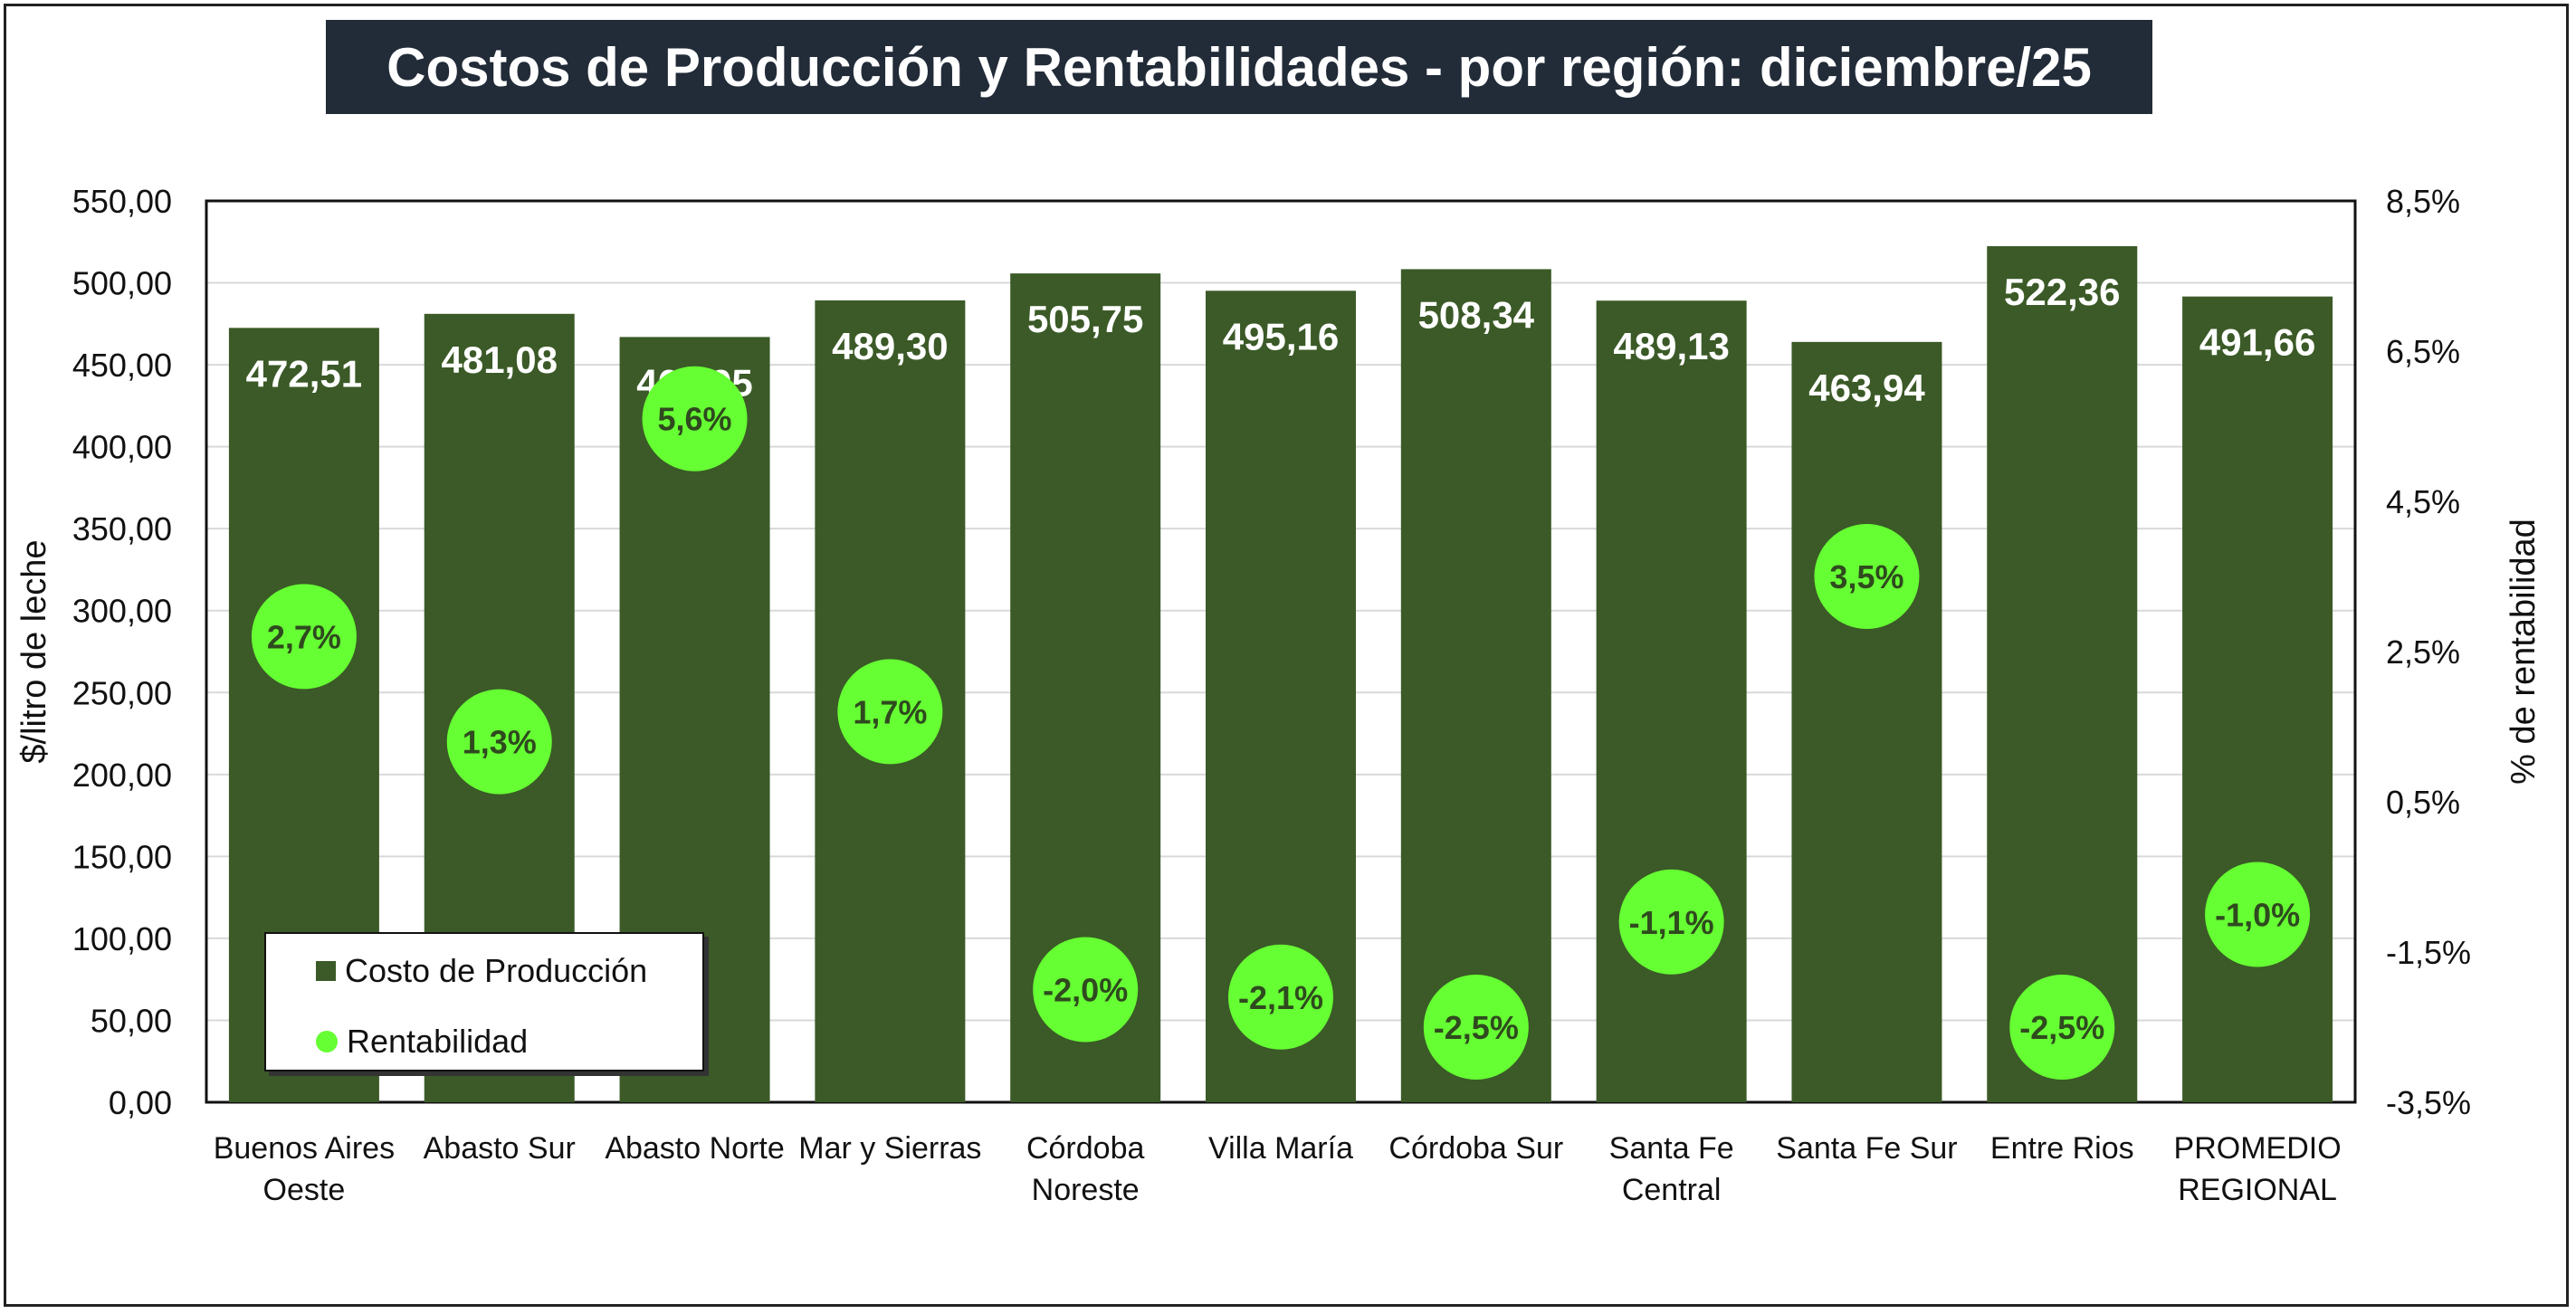 This screenshot has height=1314, width=2576. I want to click on y-tick-label: 0,00, so click(141, 1102).